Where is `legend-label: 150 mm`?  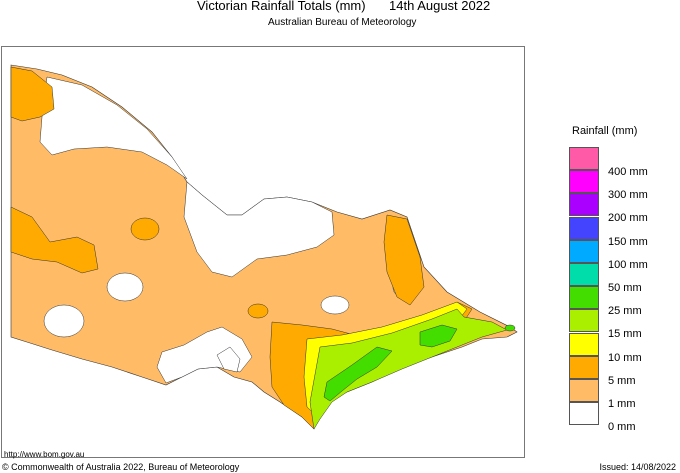 legend-label: 150 mm is located at coordinates (628, 241).